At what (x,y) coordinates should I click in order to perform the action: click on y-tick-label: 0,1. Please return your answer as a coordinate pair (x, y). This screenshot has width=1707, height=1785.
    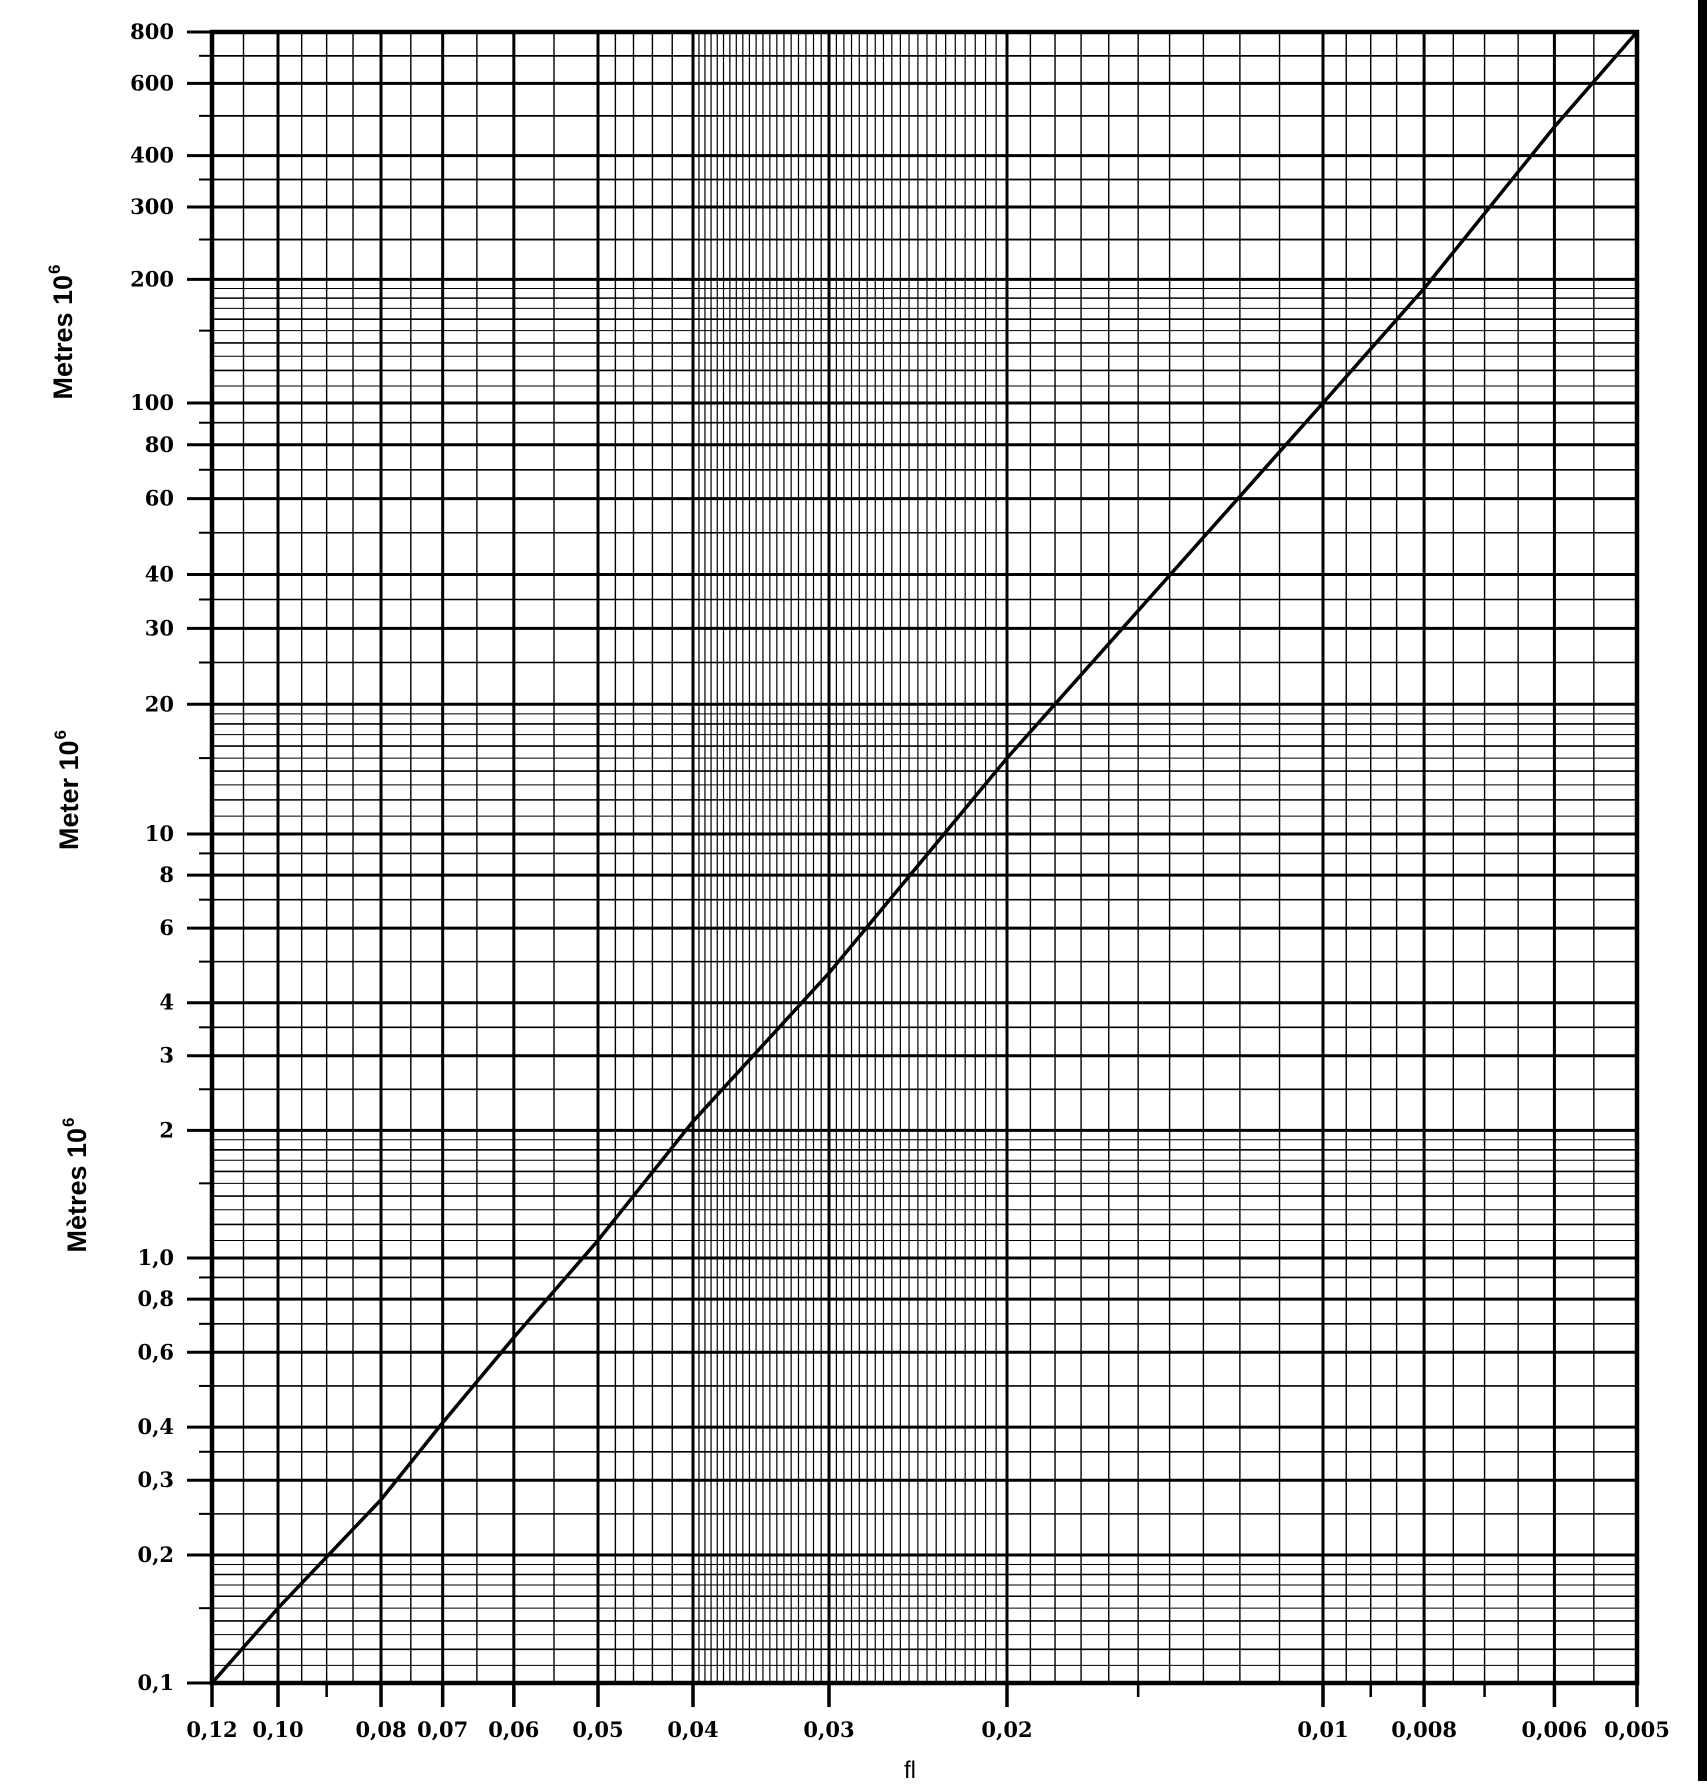
    Looking at the image, I should click on (155, 1682).